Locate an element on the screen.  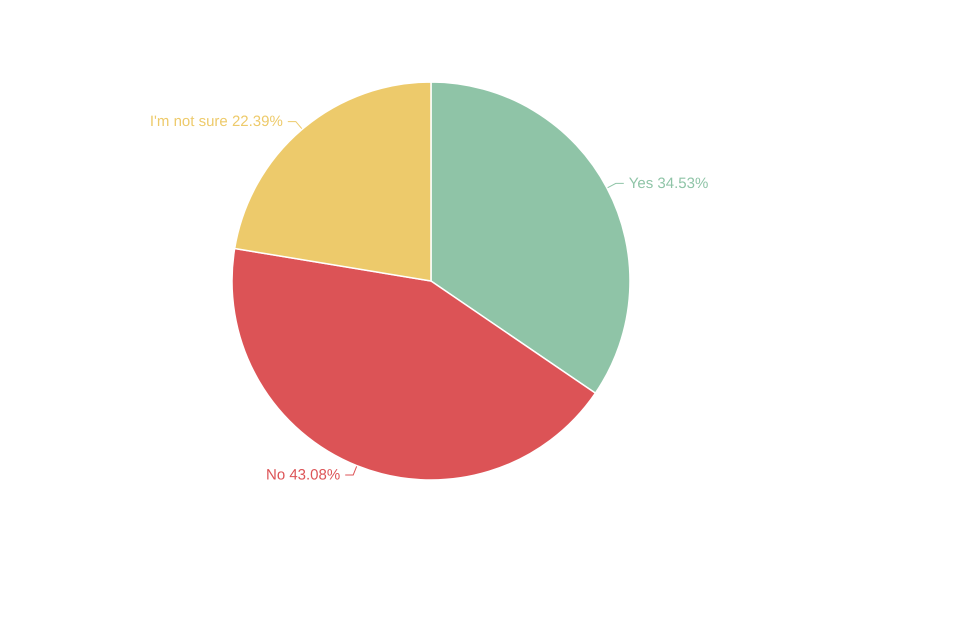
slice-label: Yes is located at coordinates (641, 183).